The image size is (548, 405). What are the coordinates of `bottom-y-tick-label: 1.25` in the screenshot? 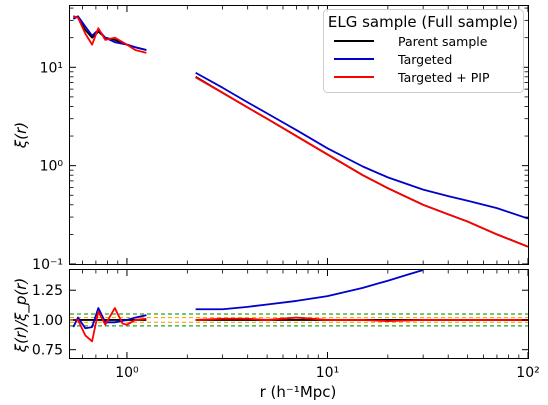 It's located at (47, 291).